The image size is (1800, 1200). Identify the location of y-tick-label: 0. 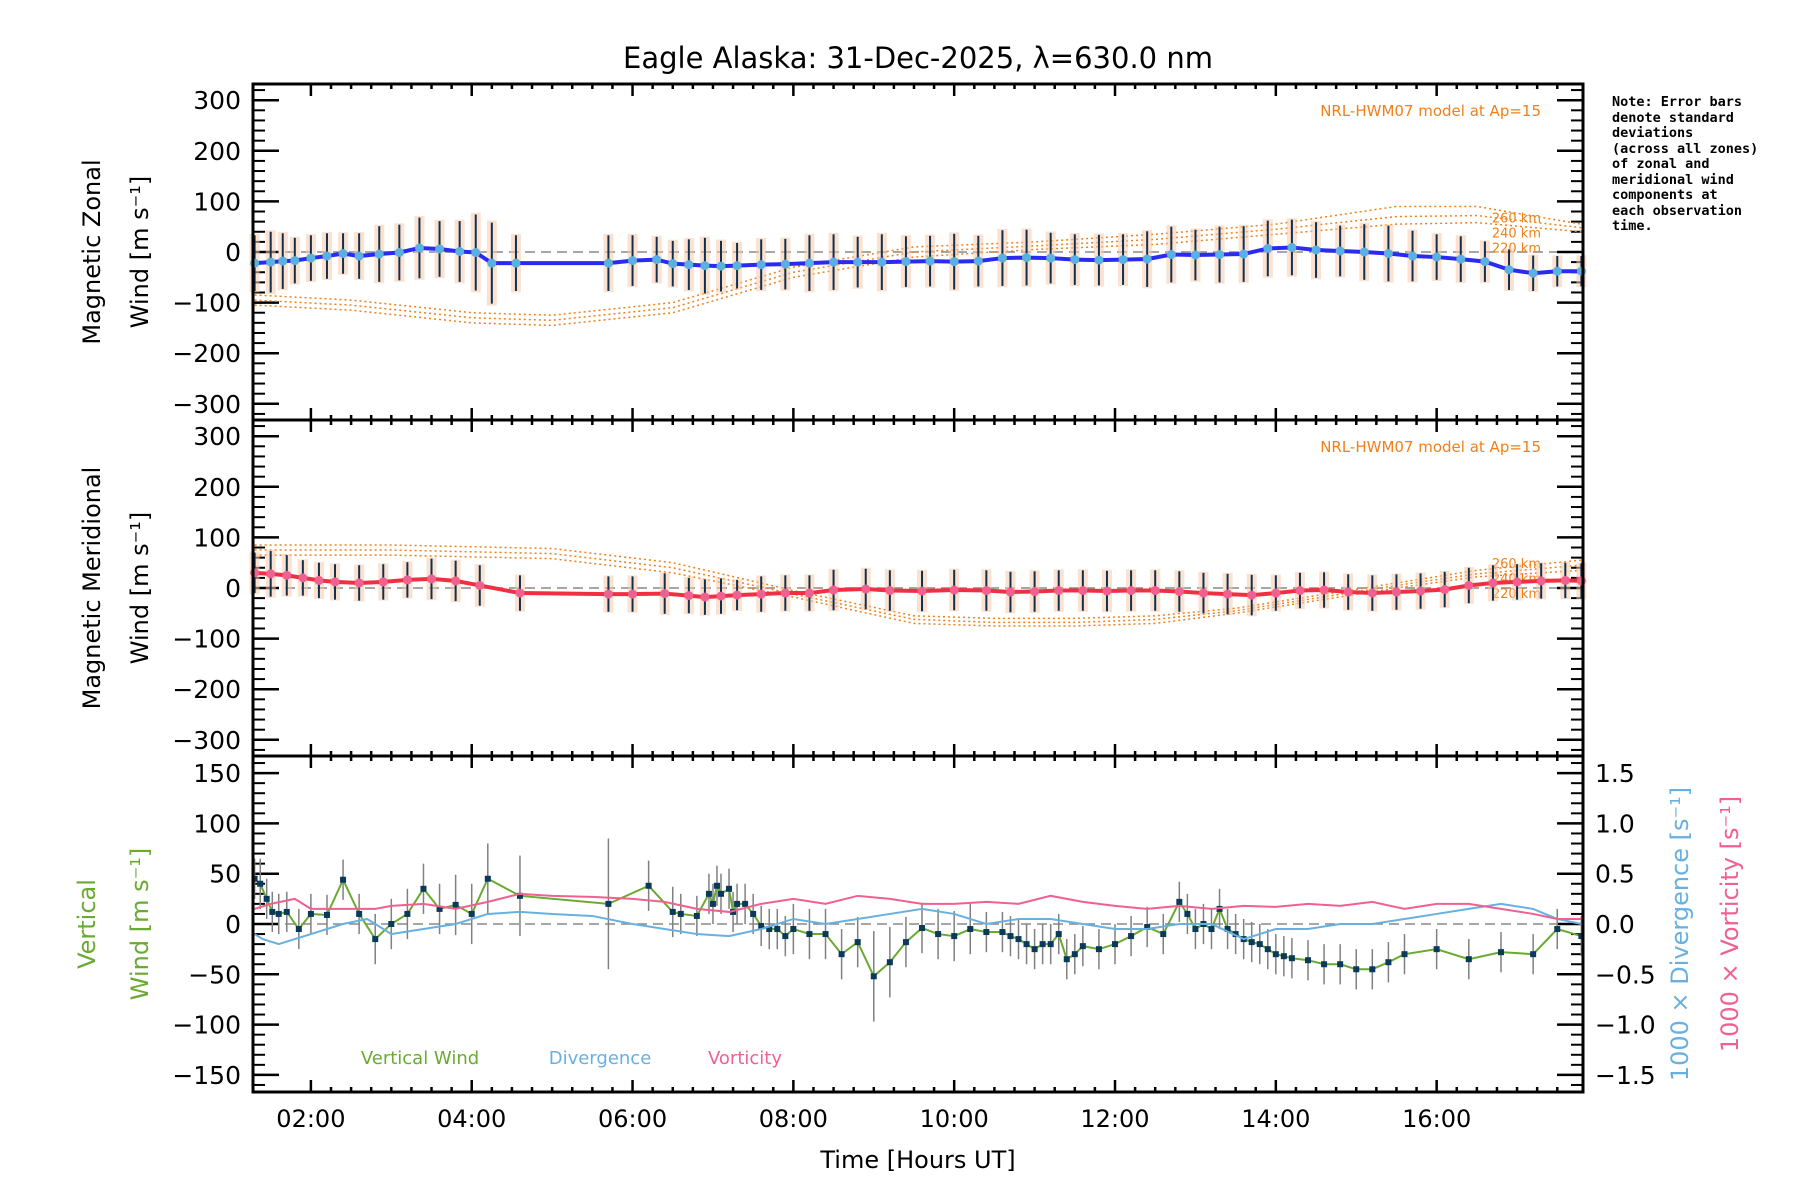
(233, 588).